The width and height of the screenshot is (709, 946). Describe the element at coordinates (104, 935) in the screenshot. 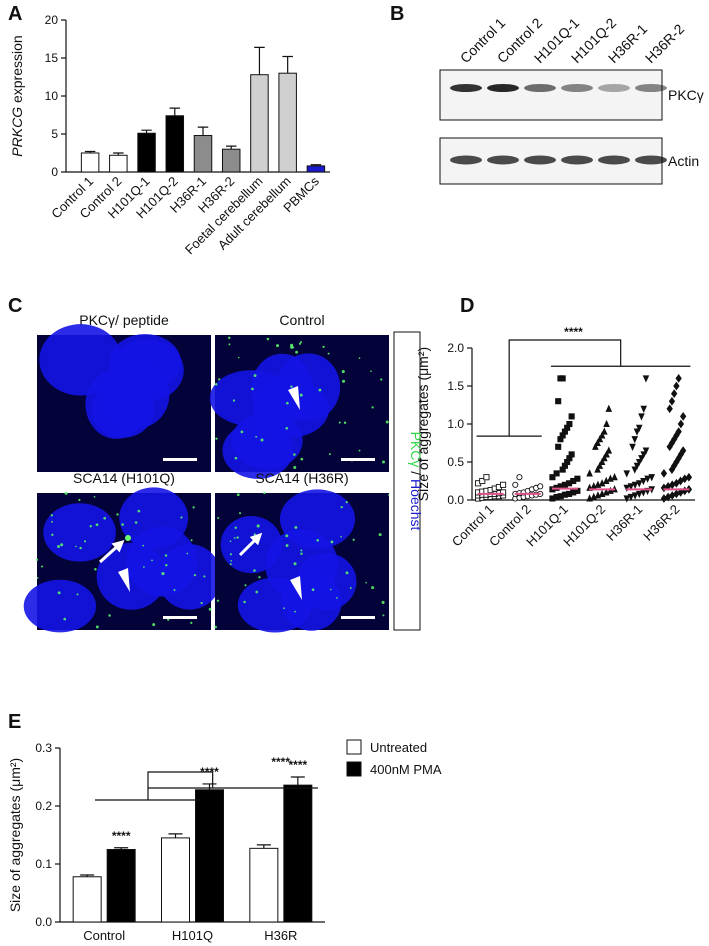

I see `x-tick-label: Control` at that location.